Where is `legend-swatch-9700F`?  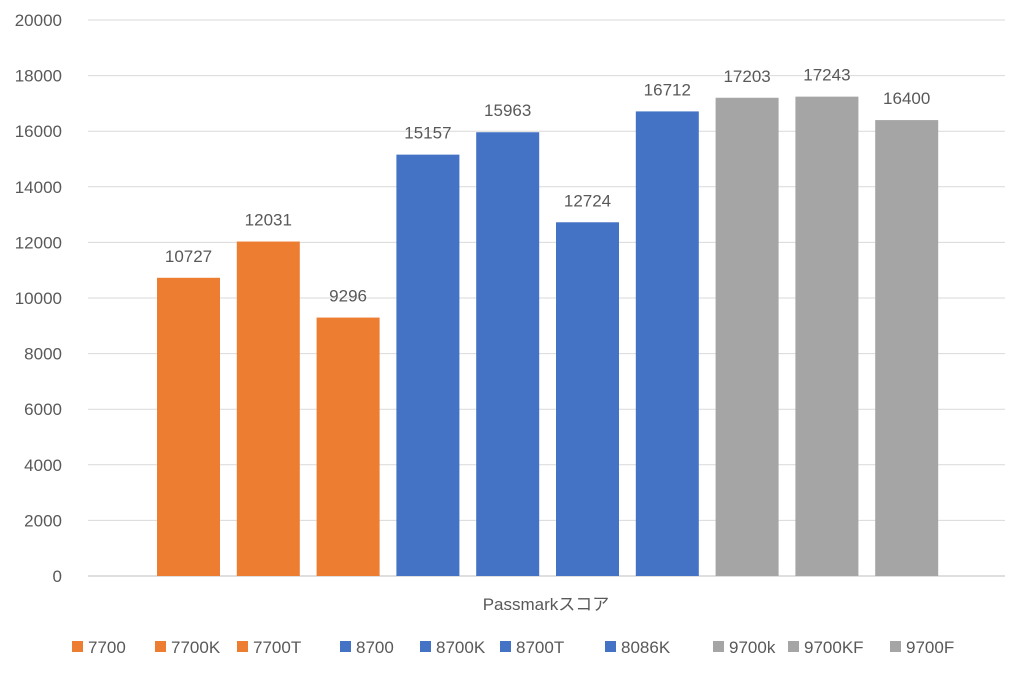 legend-swatch-9700F is located at coordinates (895, 646).